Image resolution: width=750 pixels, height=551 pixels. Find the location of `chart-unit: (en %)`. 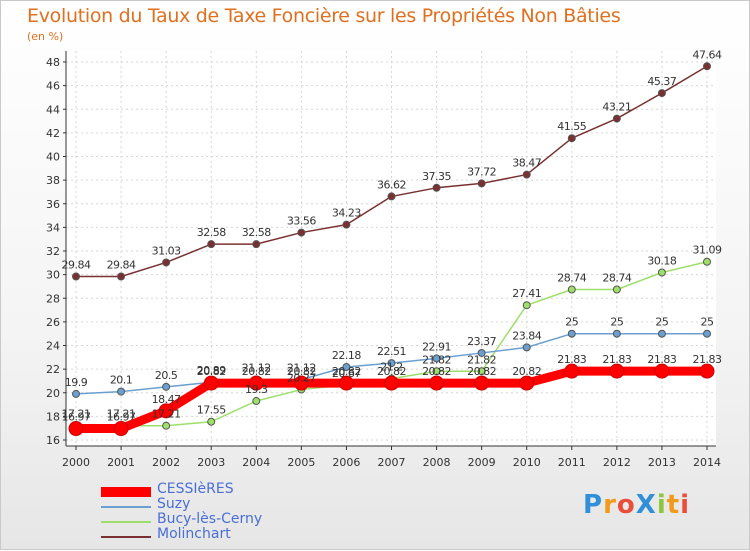

chart-unit: (en %) is located at coordinates (45, 36).